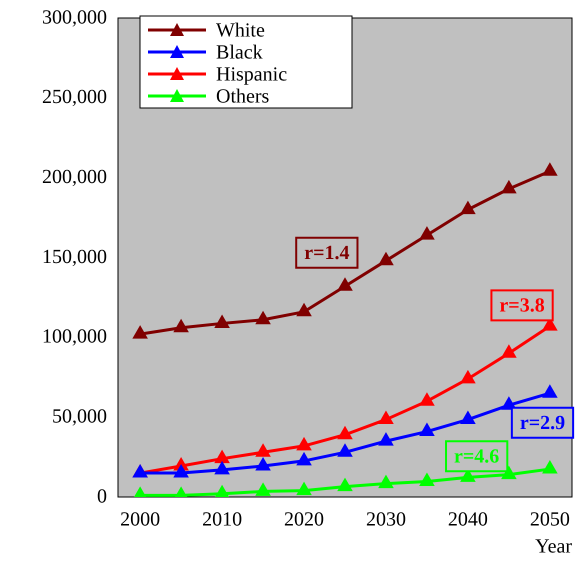 This screenshot has height=563, width=587. I want to click on y-tick-label: 200,000, so click(74, 177).